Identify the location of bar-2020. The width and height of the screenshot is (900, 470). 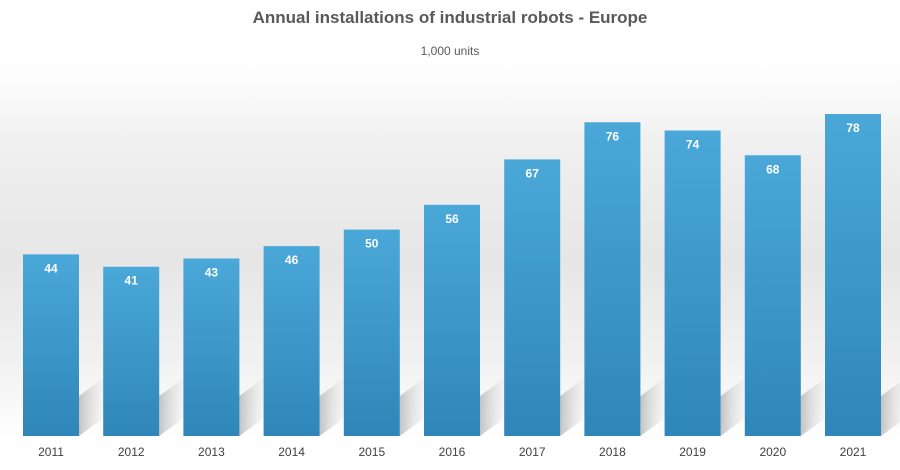
(772, 296).